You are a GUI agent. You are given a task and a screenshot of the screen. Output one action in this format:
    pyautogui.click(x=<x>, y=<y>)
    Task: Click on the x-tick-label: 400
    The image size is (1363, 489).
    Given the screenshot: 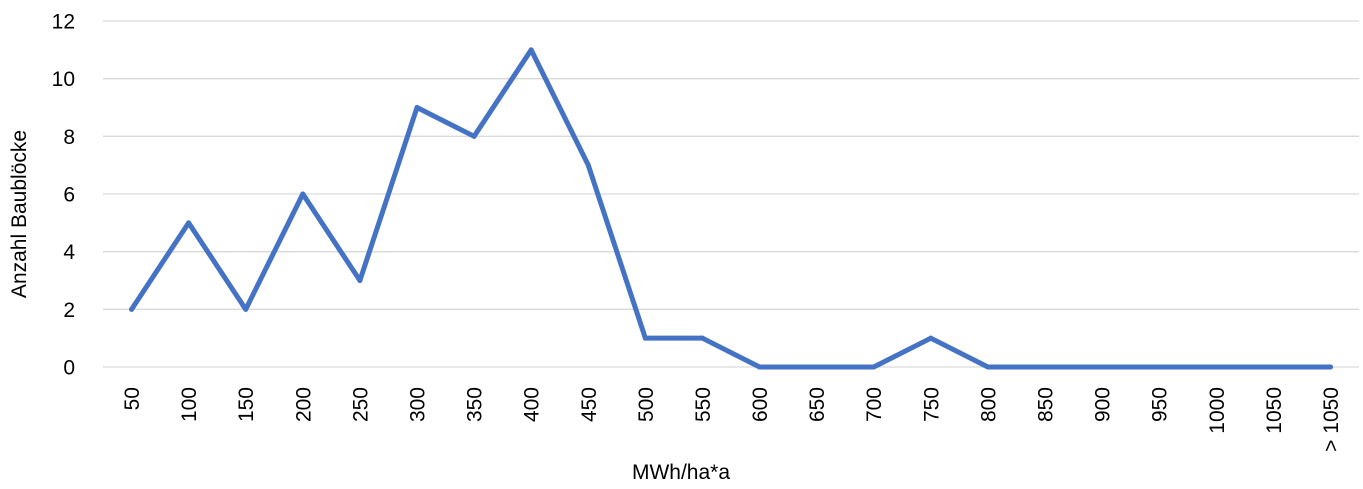 What is the action you would take?
    pyautogui.click(x=532, y=404)
    